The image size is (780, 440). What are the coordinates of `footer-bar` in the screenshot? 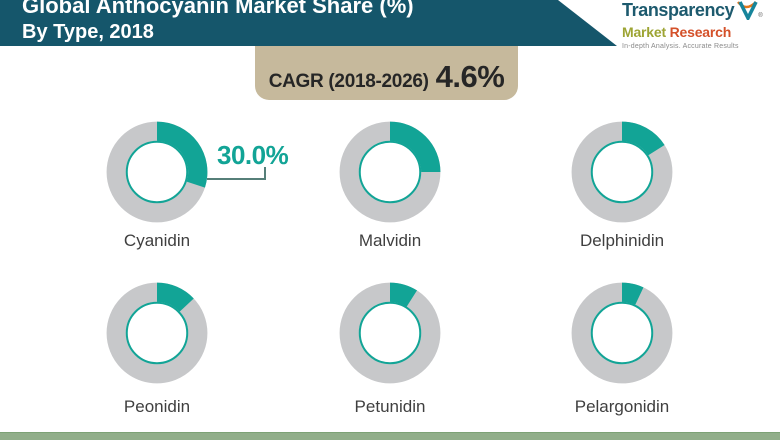 It's located at (390, 436).